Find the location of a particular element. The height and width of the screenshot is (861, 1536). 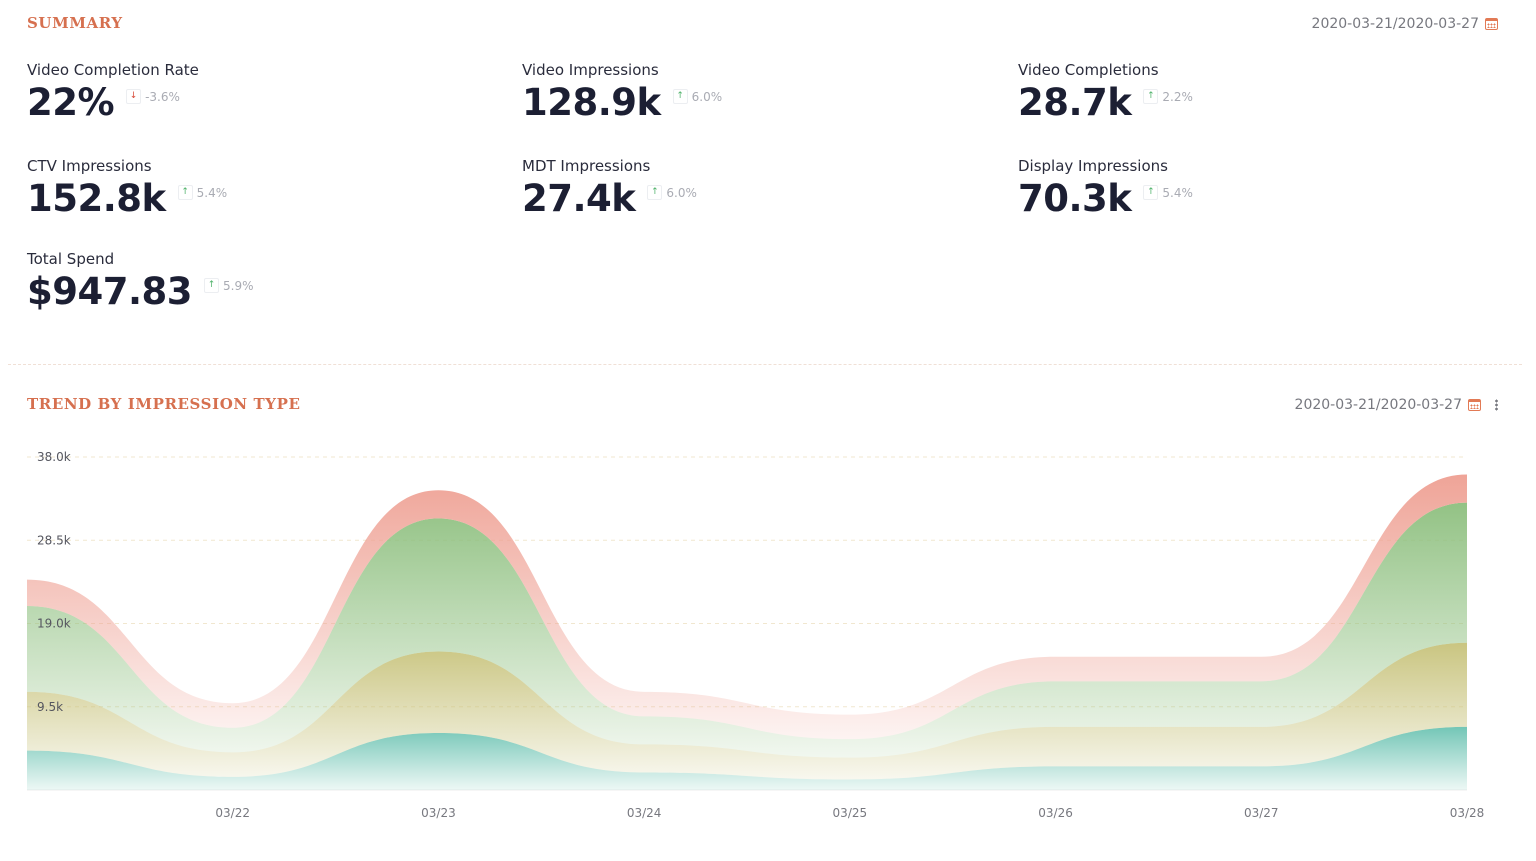

x-tick-label: 03/23 is located at coordinates (438, 813).